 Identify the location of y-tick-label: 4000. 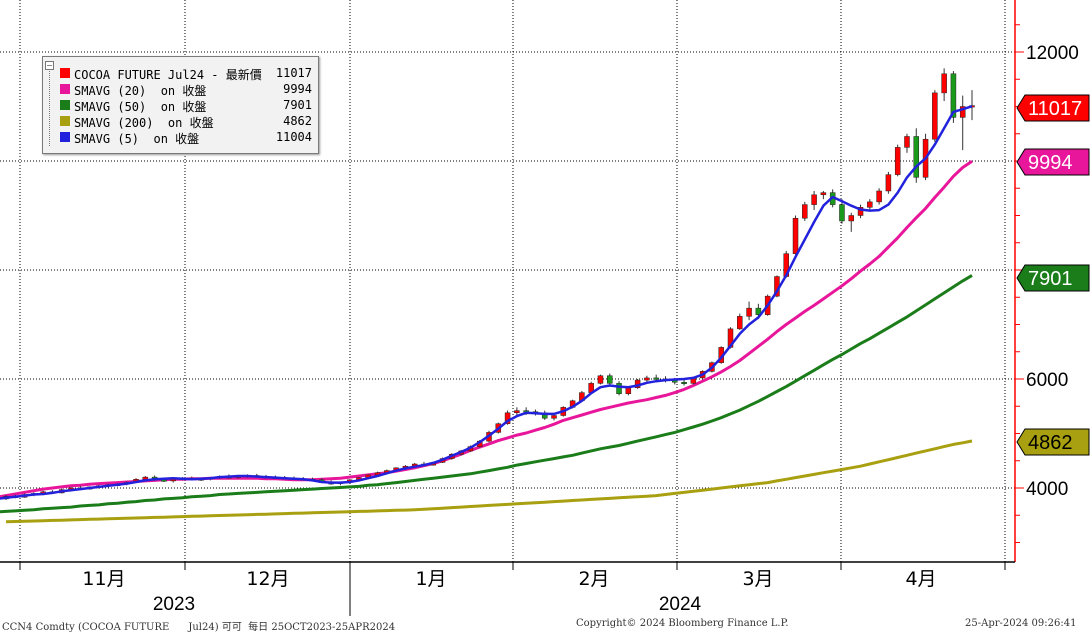
(1047, 489).